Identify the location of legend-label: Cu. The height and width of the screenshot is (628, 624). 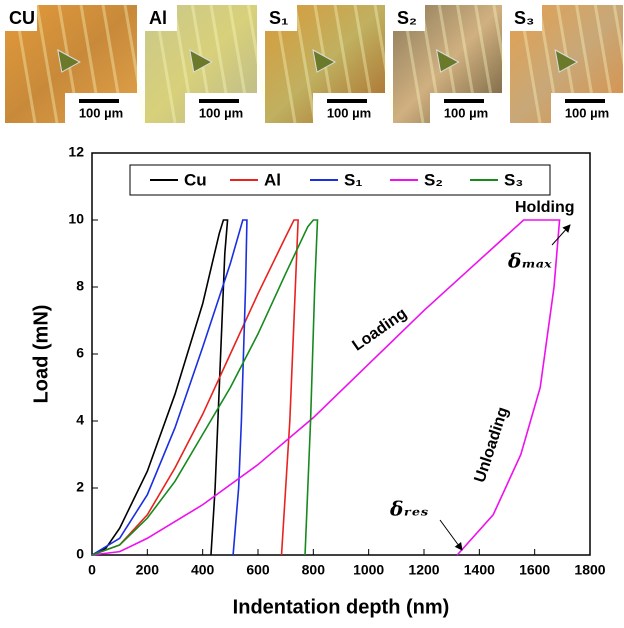
(195, 179).